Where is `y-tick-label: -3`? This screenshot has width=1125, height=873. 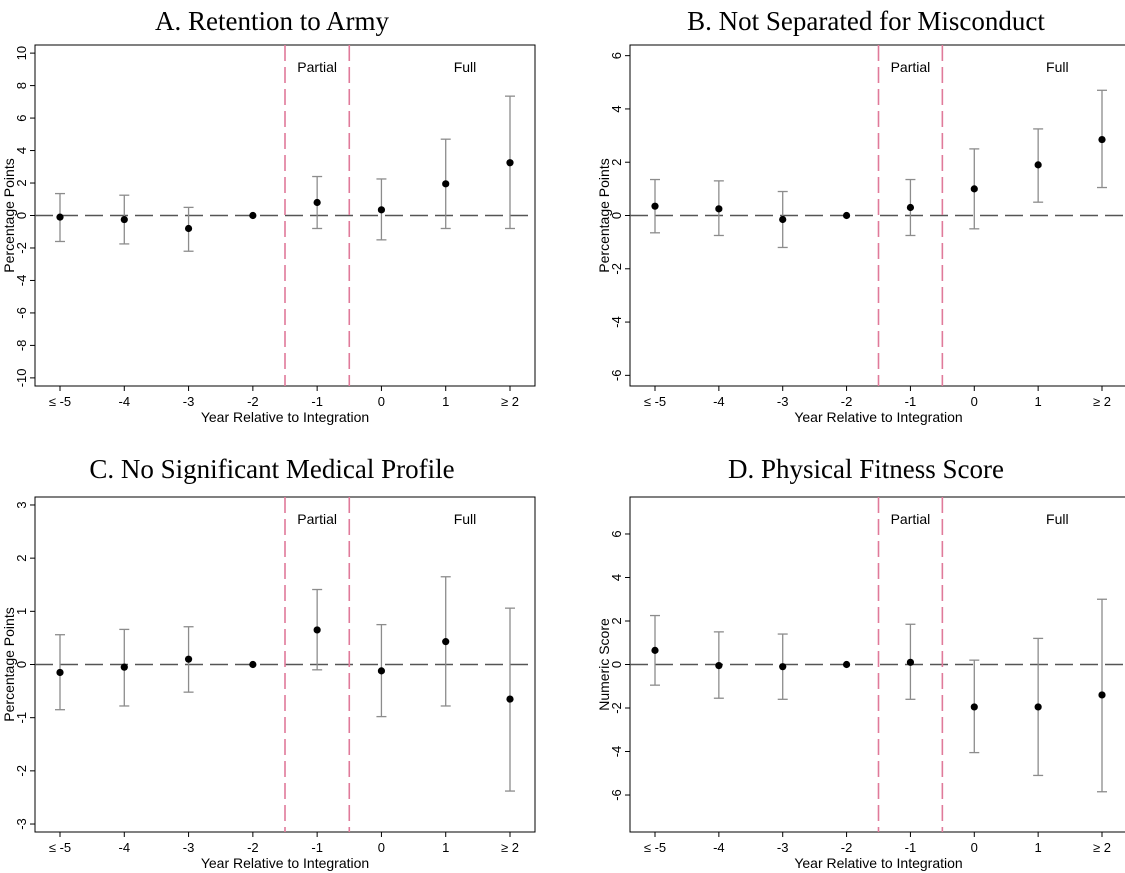
y-tick-label: -3 is located at coordinates (21, 824).